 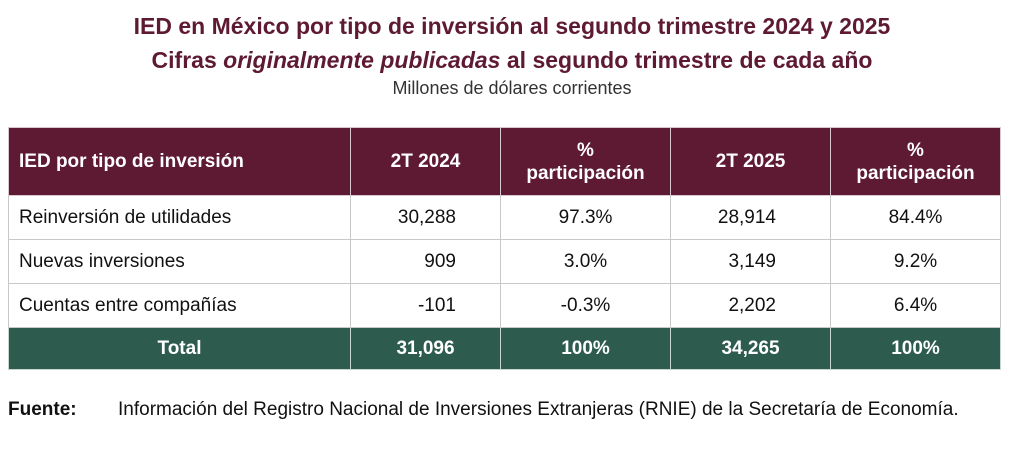 I want to click on title-line2-after: al segundo trimestre de cada año, so click(x=686, y=60).